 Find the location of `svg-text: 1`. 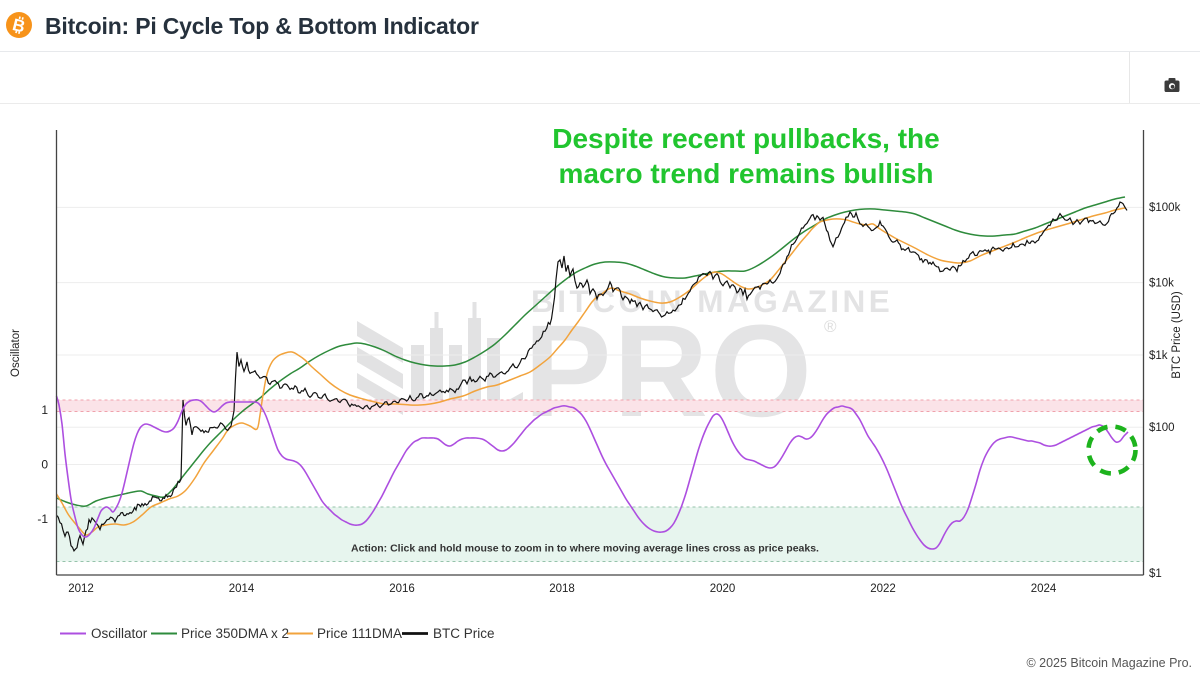

svg-text: 1 is located at coordinates (44, 410).